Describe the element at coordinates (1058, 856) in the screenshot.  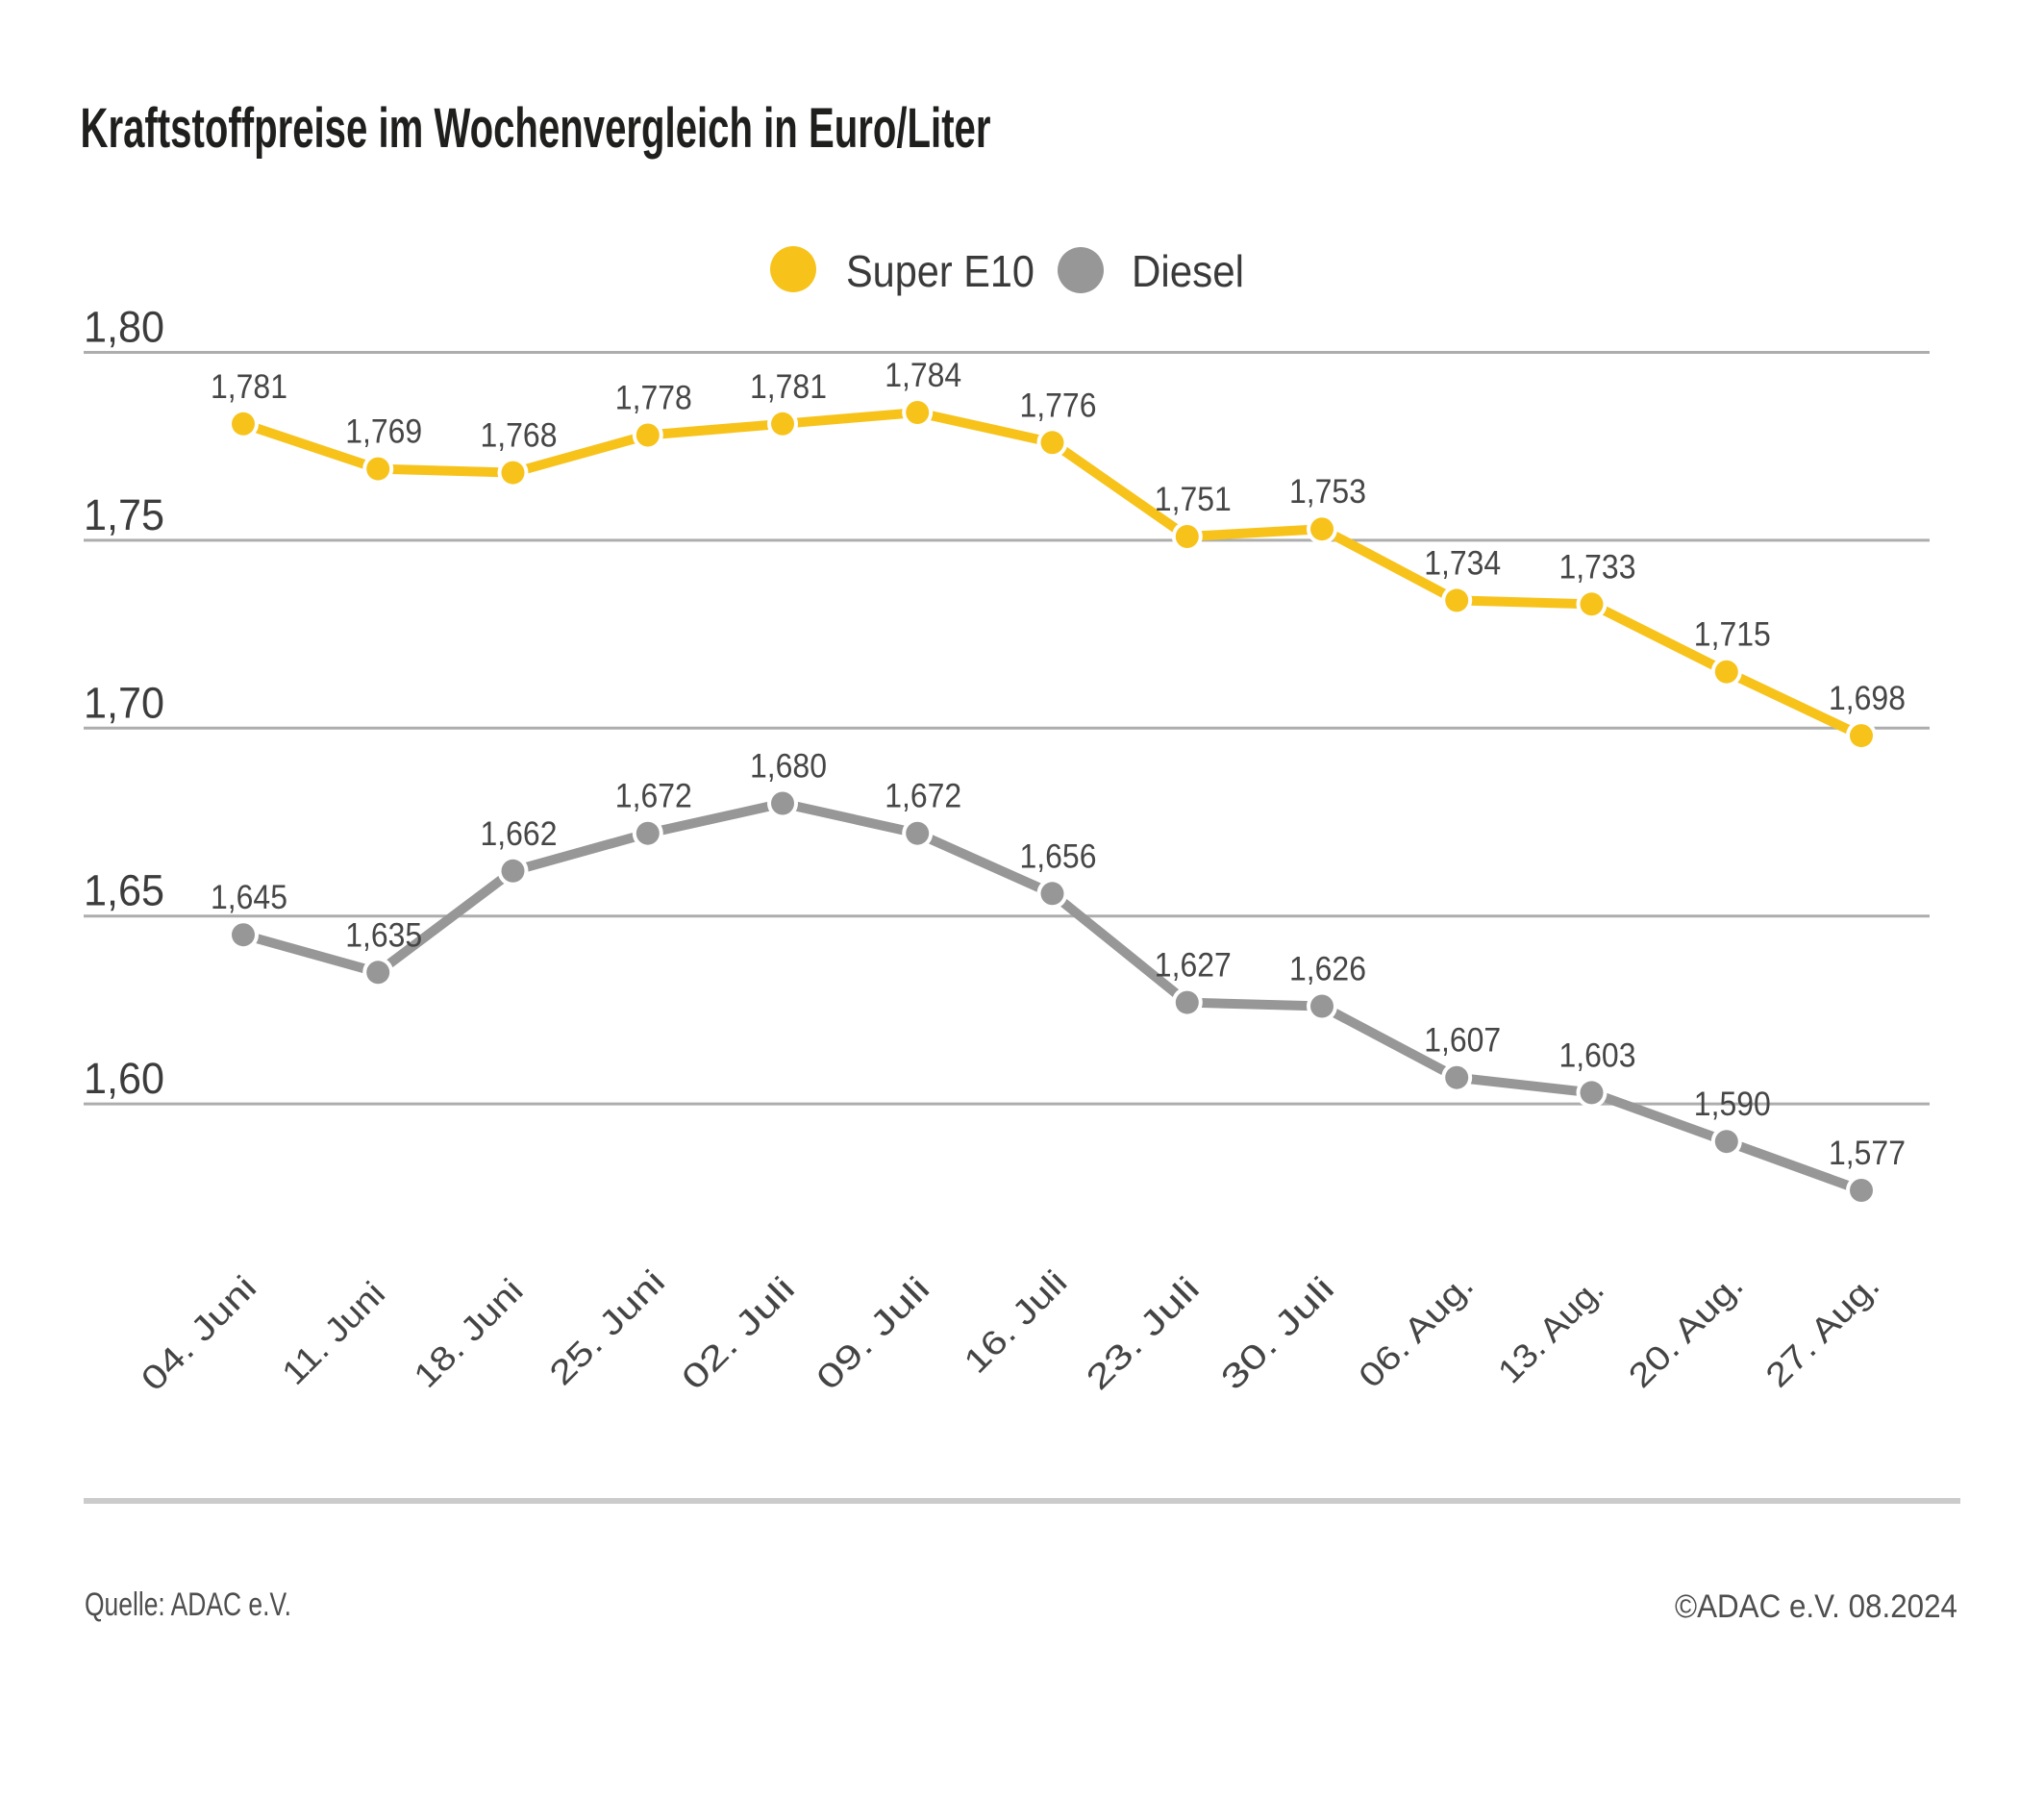
I see `svg-text: 1,656` at that location.